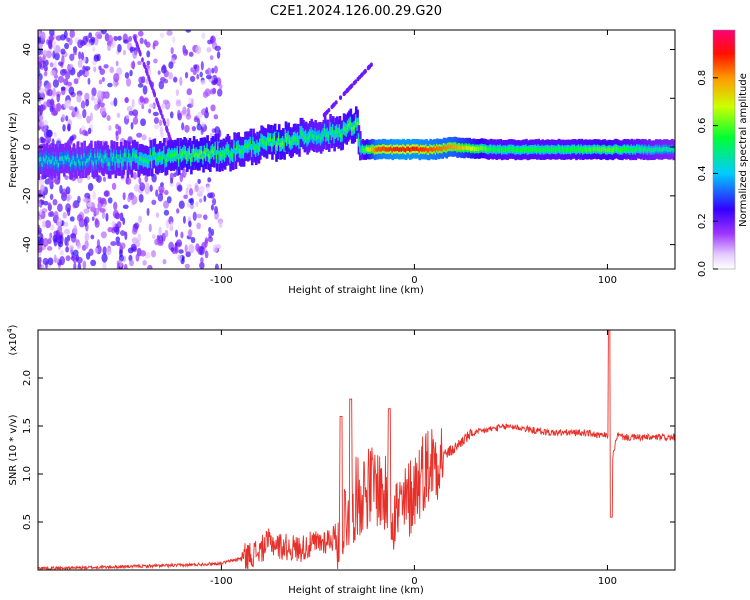  What do you see at coordinates (27, 196) in the screenshot?
I see `spectrogram-ytick-label: -20` at bounding box center [27, 196].